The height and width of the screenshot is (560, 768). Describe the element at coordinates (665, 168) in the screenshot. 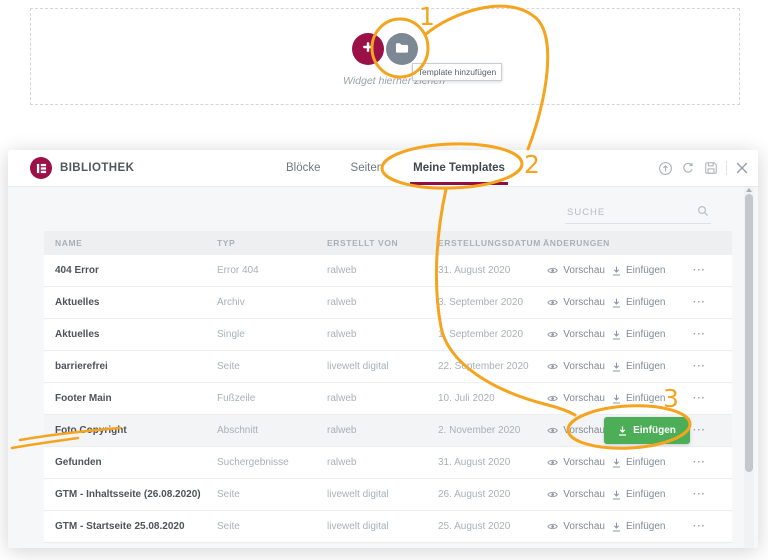

I see `export-circle-icon` at that location.